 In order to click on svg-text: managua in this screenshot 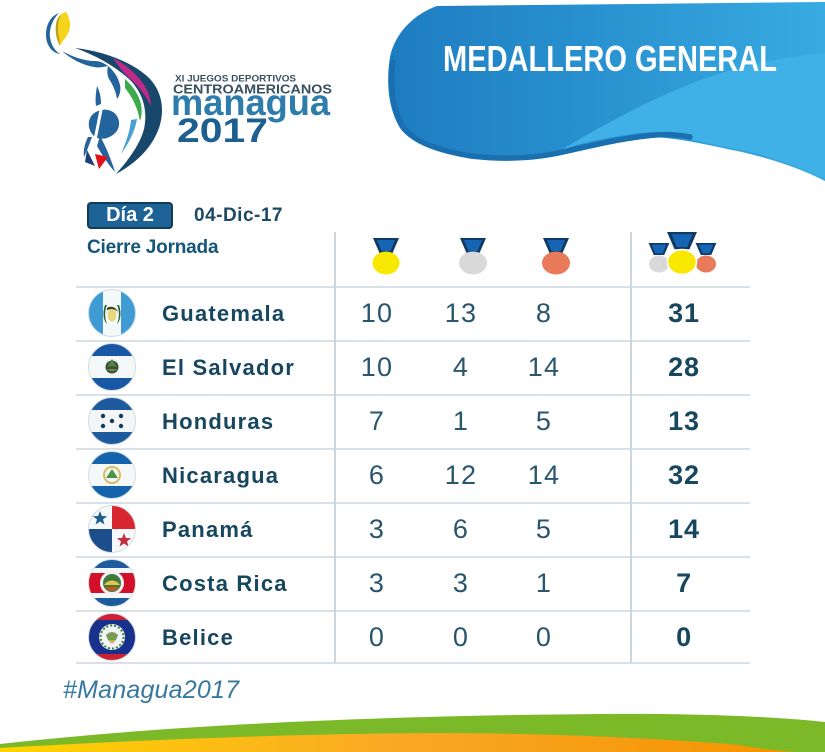, I will do `click(250, 102)`.